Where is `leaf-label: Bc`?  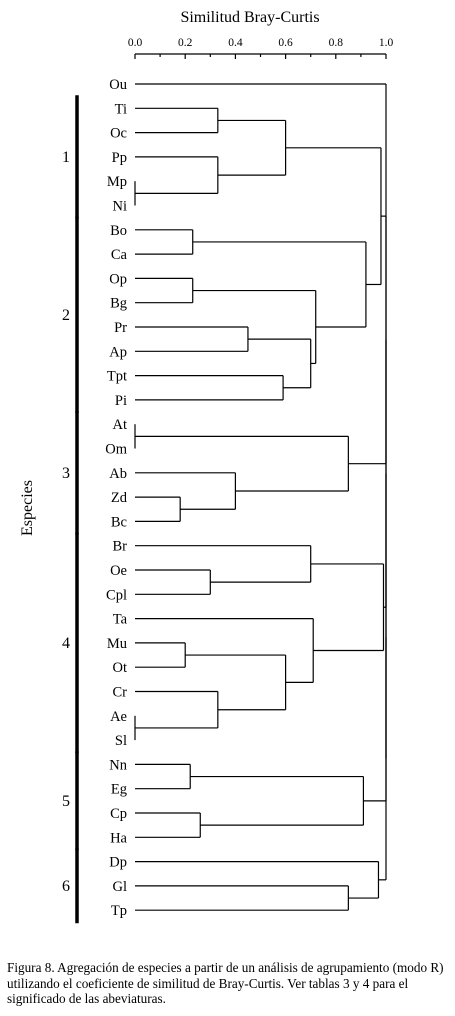 leaf-label: Bc is located at coordinates (119, 522).